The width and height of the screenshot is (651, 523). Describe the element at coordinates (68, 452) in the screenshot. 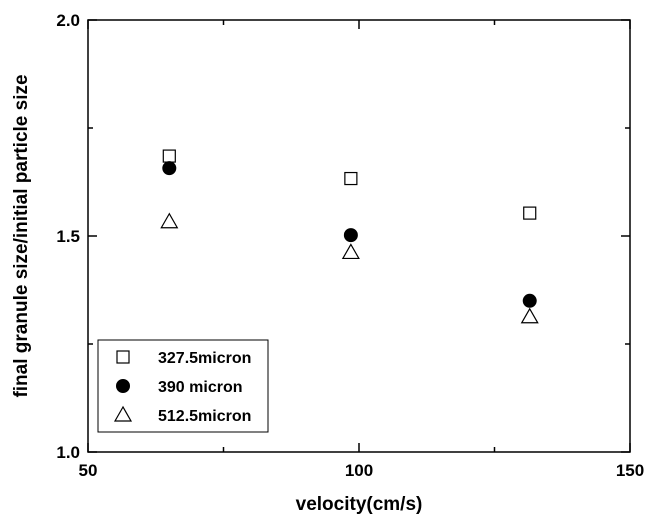

I see `y-tick-label: 1.0` at that location.